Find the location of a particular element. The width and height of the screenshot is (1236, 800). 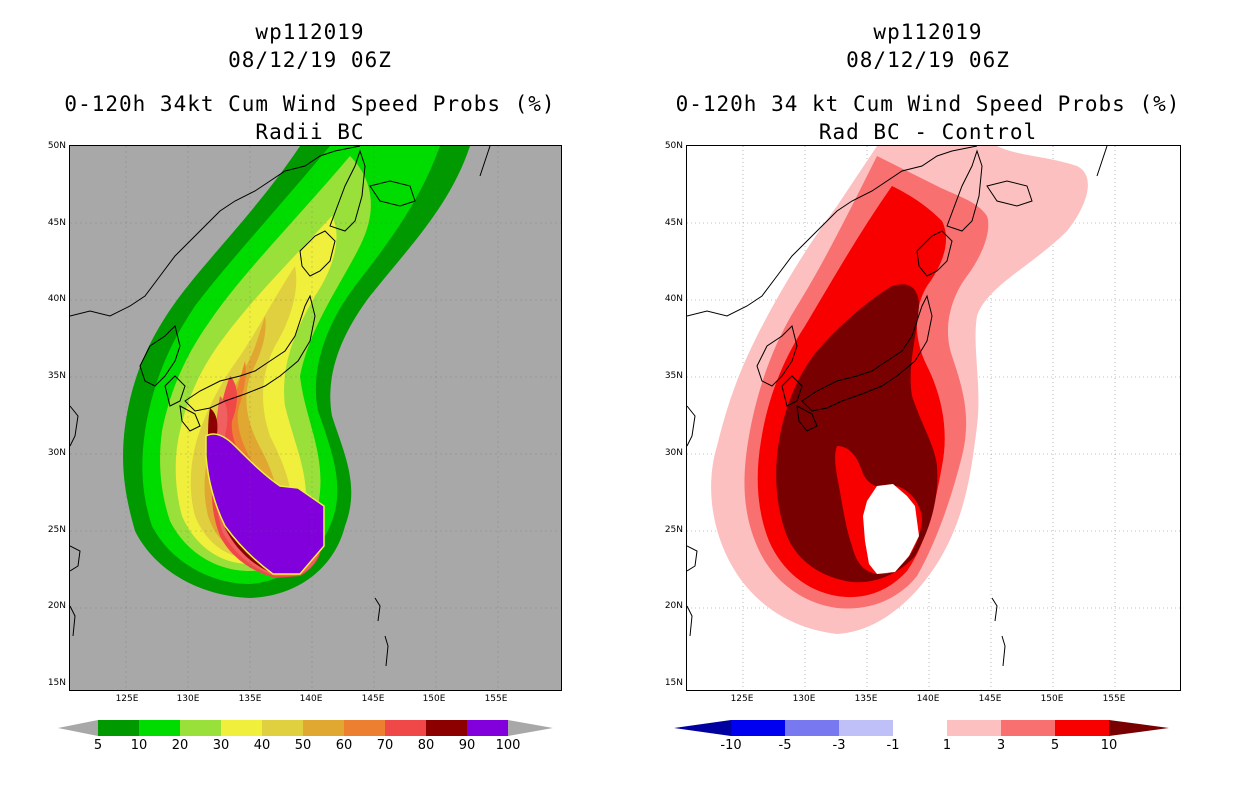

left-lat-label-25n: 25N is located at coordinates (56, 530).